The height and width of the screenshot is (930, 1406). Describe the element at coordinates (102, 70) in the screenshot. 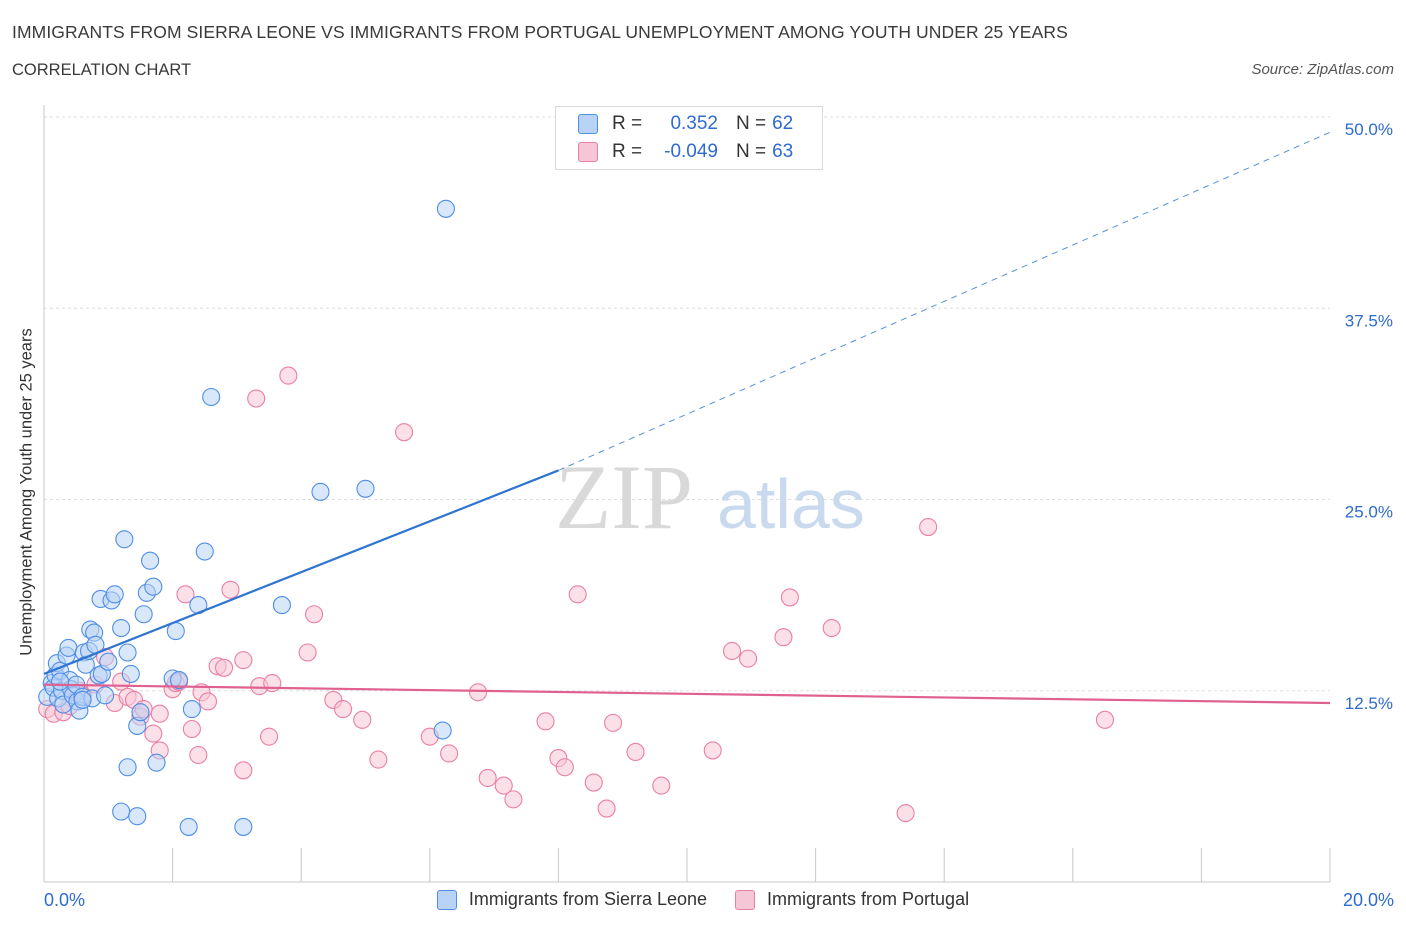

I see `chart-subtitle: CORRELATION CHART` at that location.